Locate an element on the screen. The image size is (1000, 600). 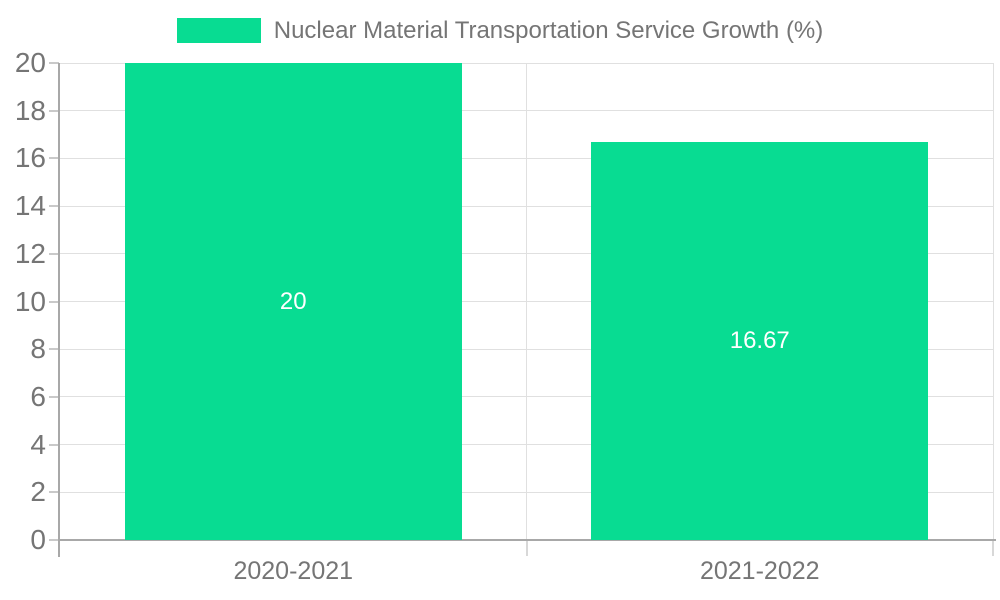
y-axis-label: 0 is located at coordinates (38, 539).